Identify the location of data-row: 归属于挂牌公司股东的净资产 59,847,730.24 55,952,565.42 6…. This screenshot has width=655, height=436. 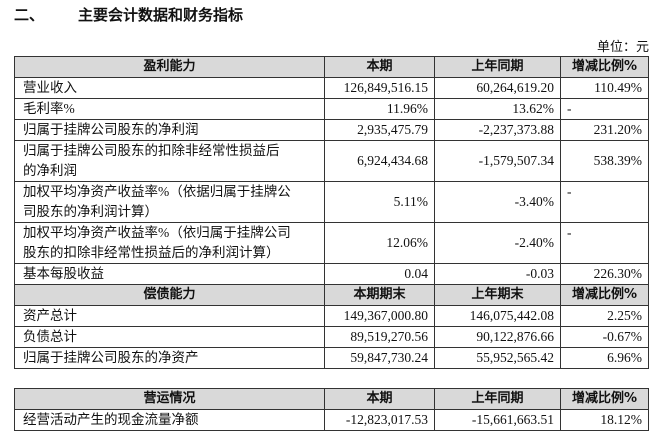
(331, 358).